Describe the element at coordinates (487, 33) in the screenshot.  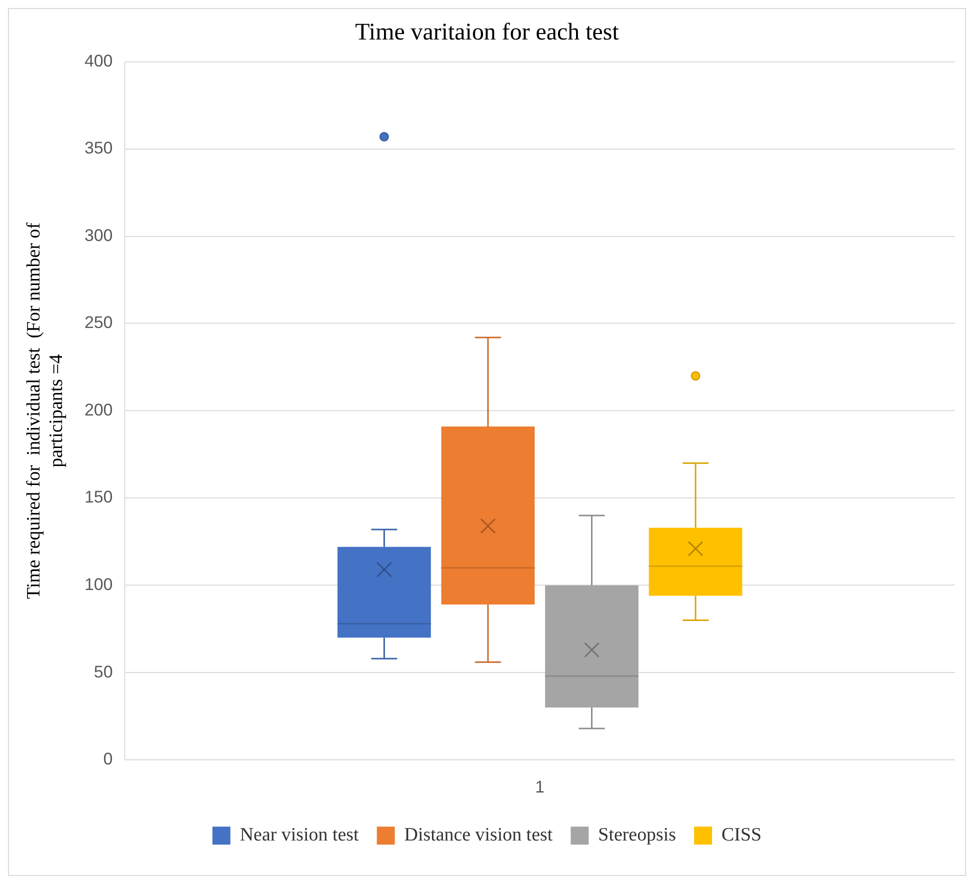
I see `chart-title: Time varitaion for each test` at that location.